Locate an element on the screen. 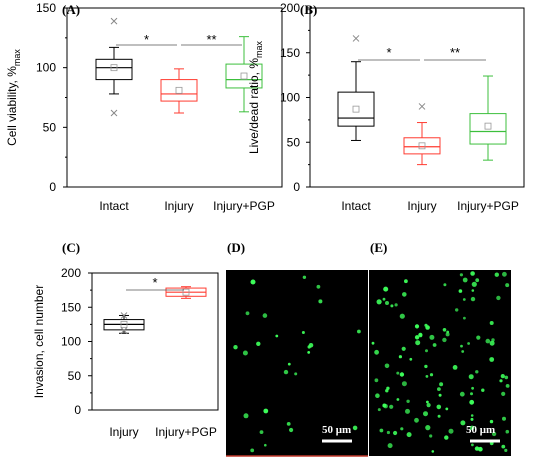 Image resolution: width=550 pixels, height=459 pixels. chart-c-box-injury-pgp is located at coordinates (186, 292).